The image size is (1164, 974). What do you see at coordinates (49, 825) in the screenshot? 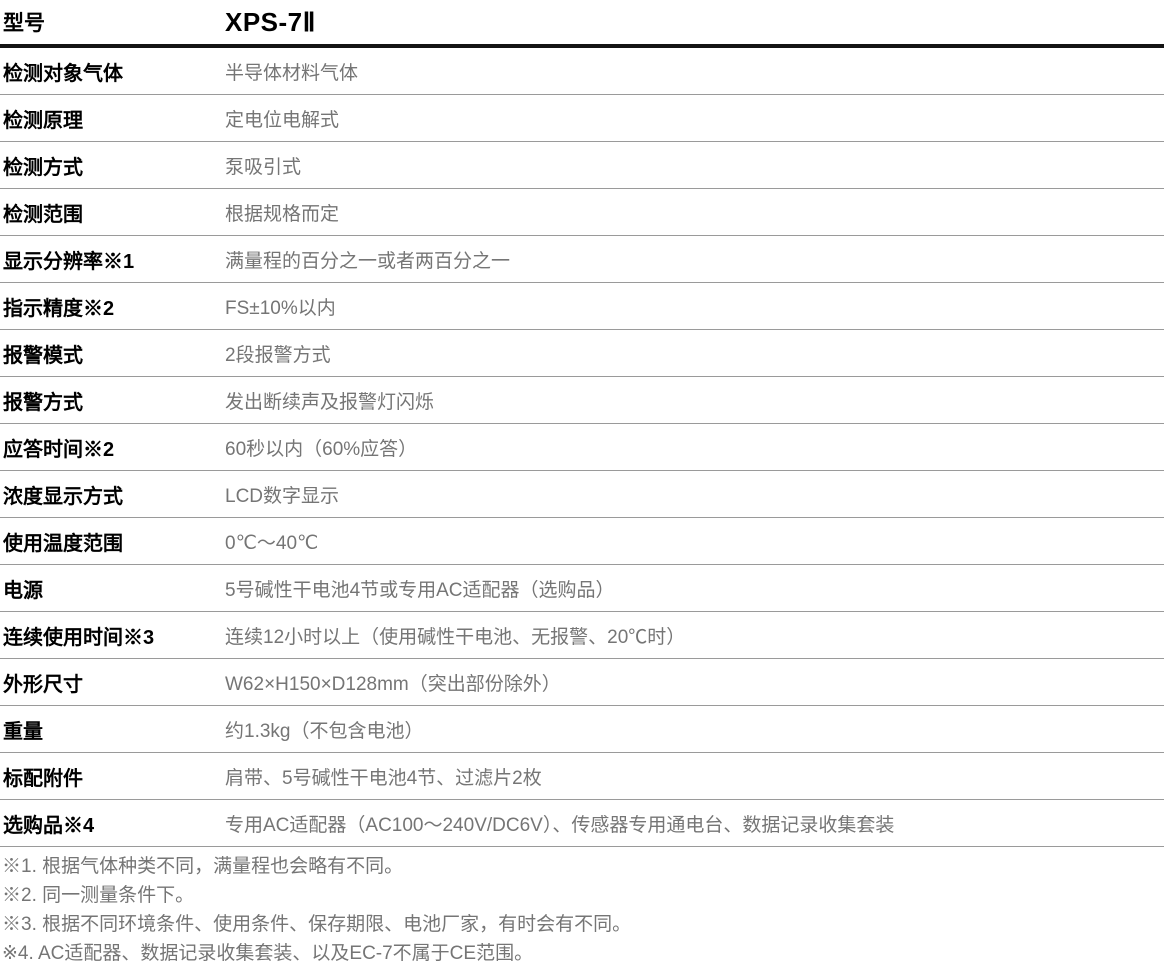
I see `spec-label: 选购品※4` at bounding box center [49, 825].